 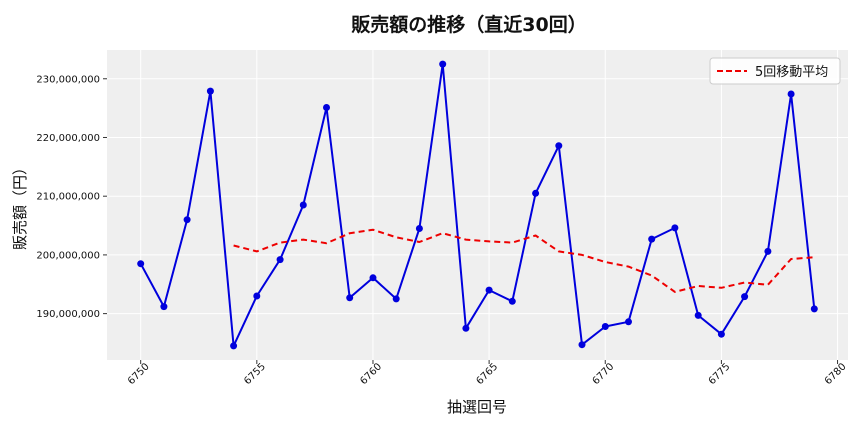 What do you see at coordinates (371, 374) in the screenshot?
I see `x-tick-label: 6760` at bounding box center [371, 374].